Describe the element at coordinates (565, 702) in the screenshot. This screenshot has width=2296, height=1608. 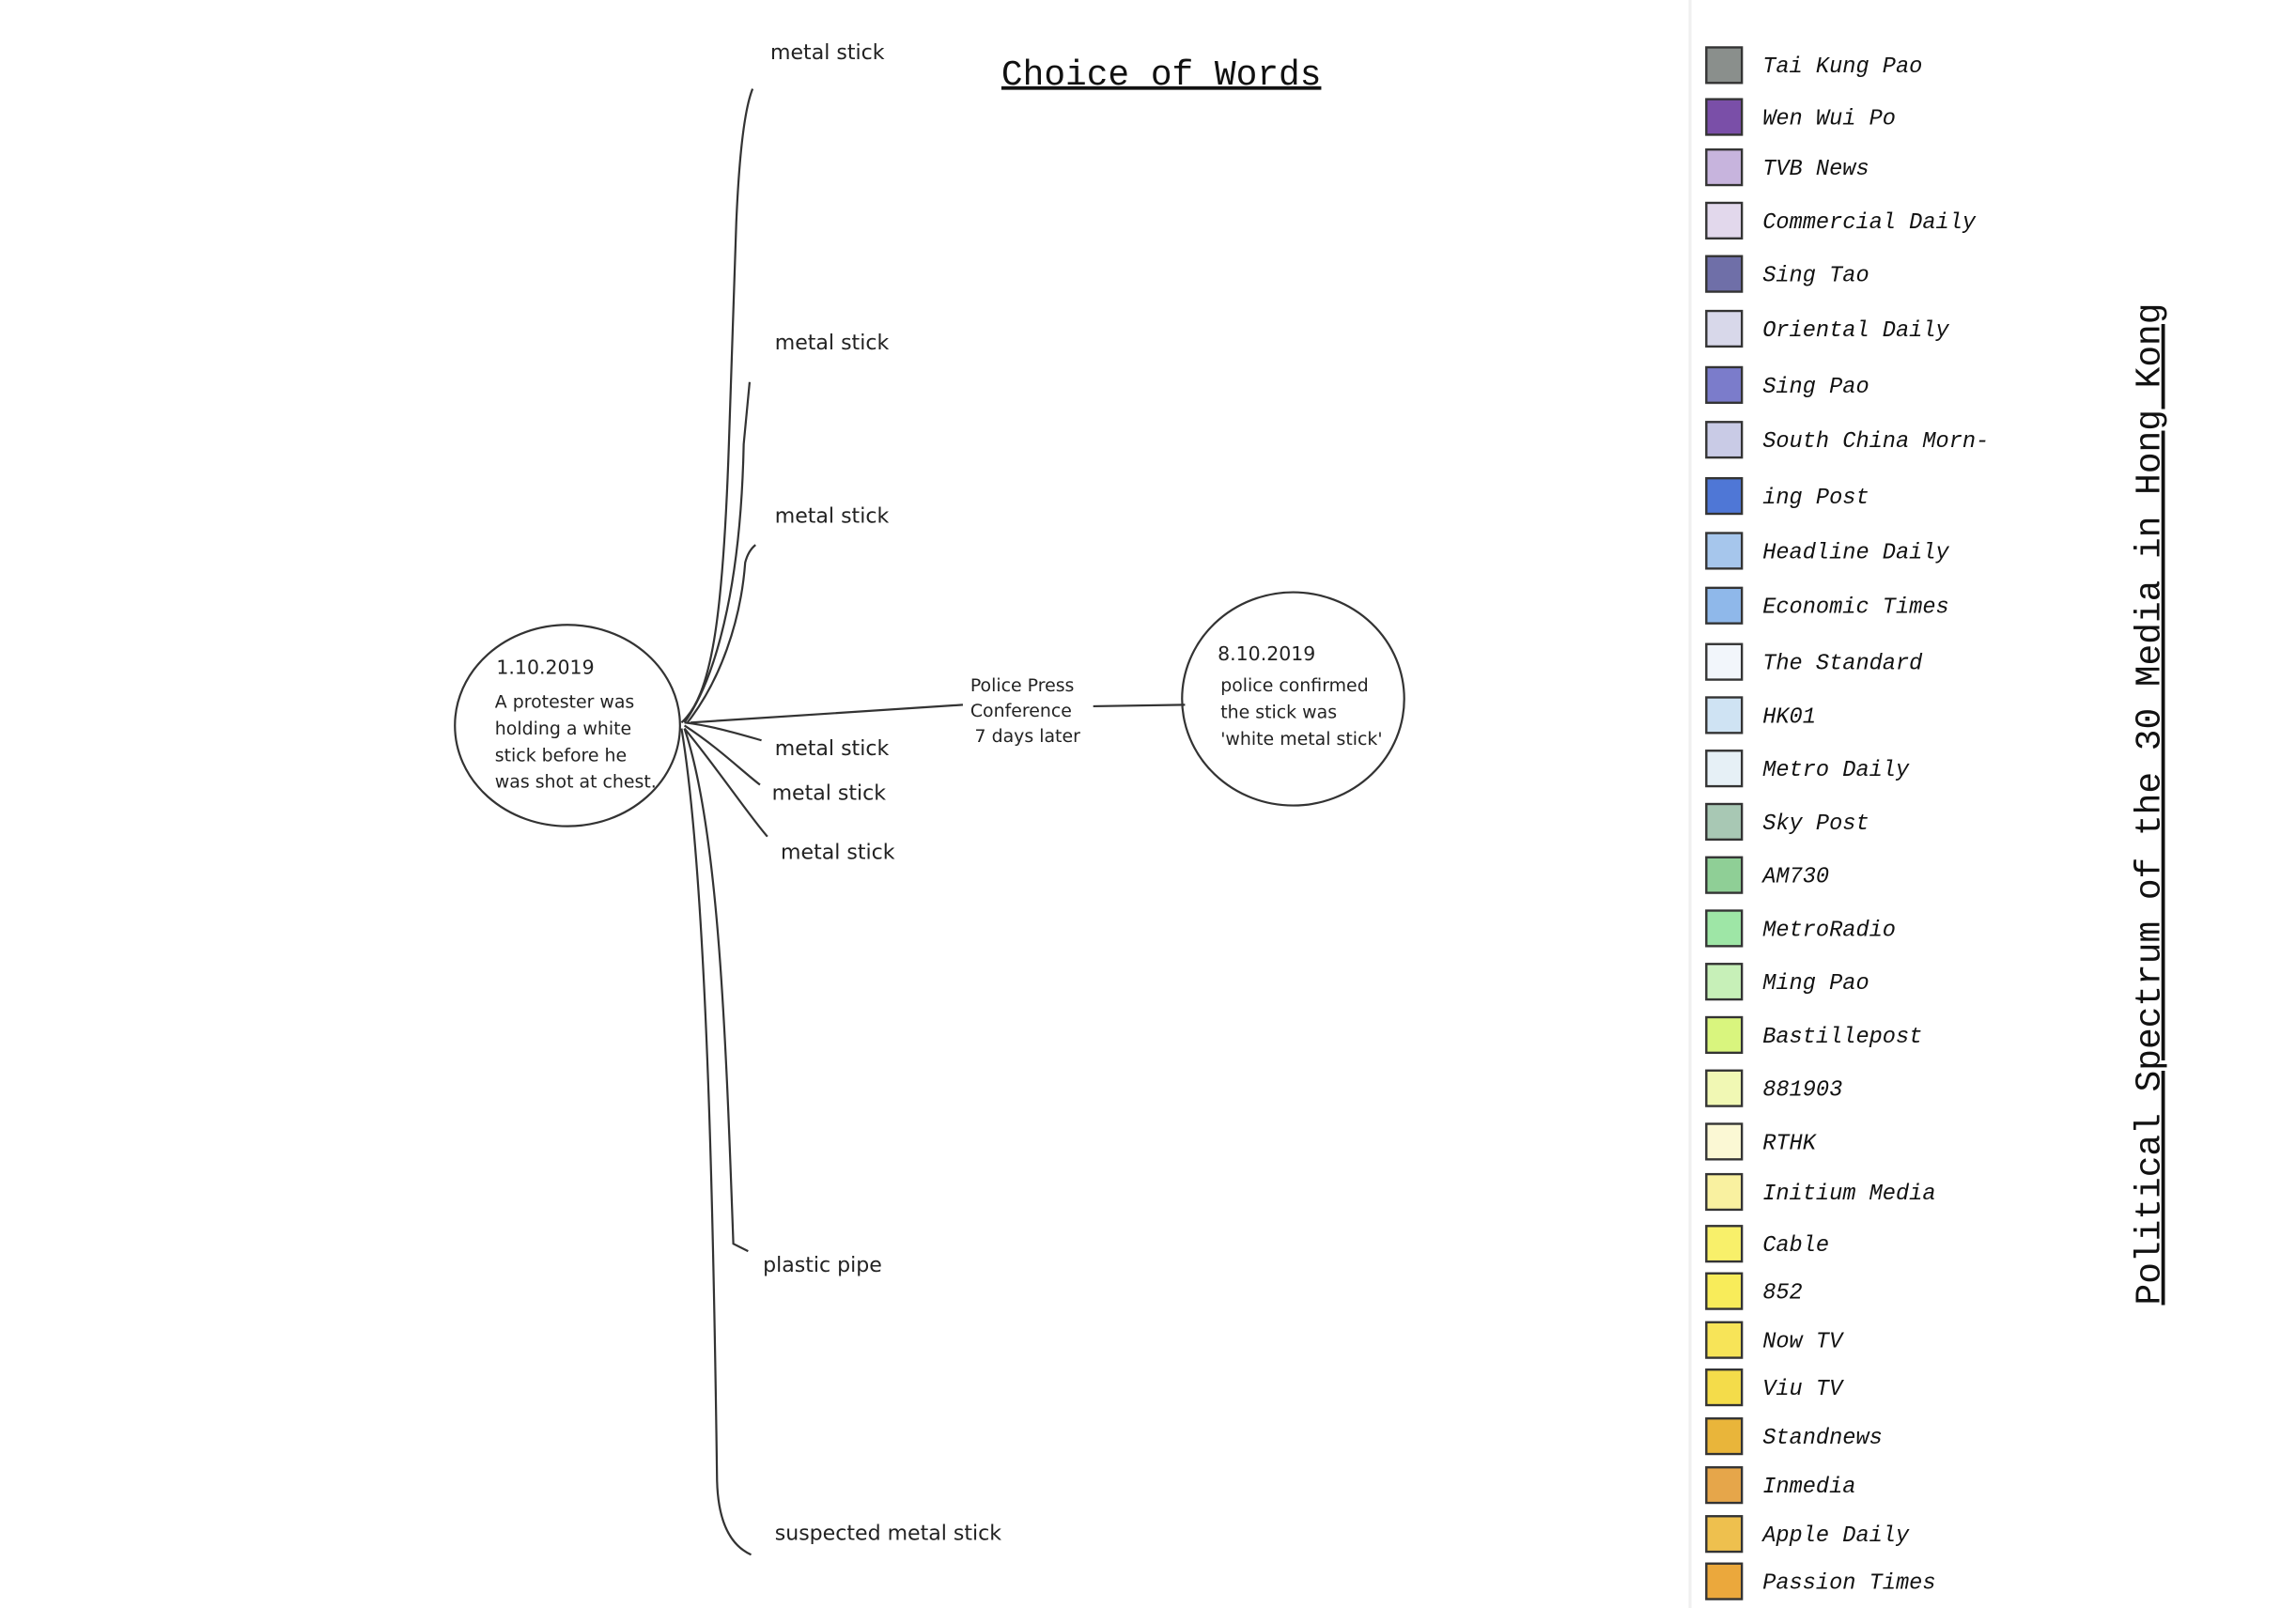
I see `event-text: A protester was` at that location.